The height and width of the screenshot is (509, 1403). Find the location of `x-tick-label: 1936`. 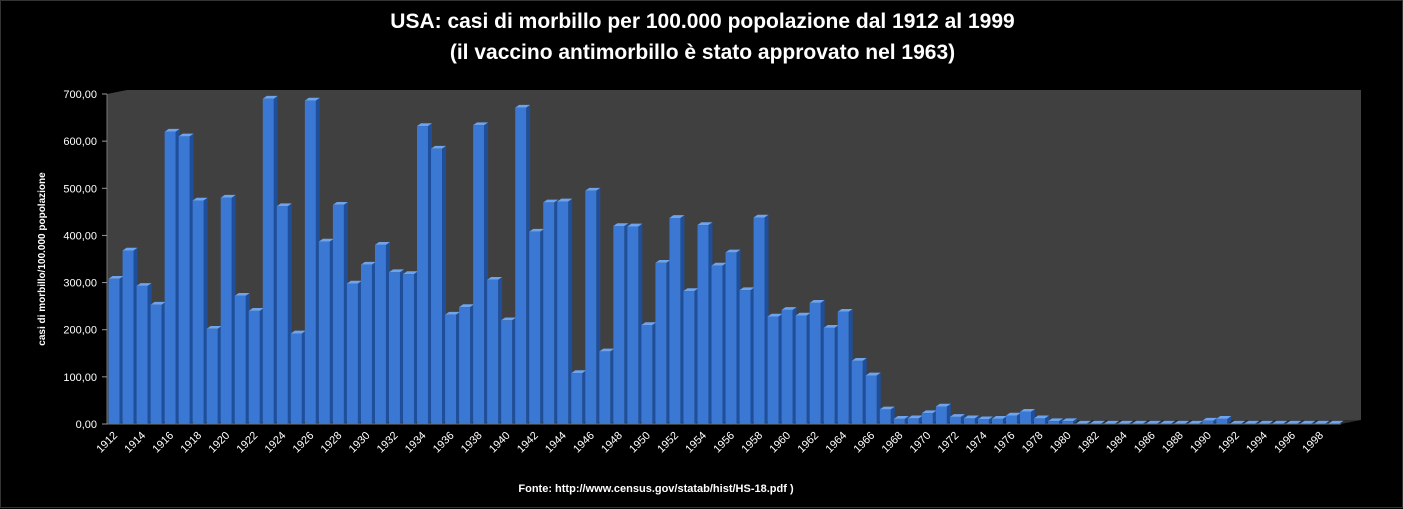

x-tick-label: 1936 is located at coordinates (444, 443).